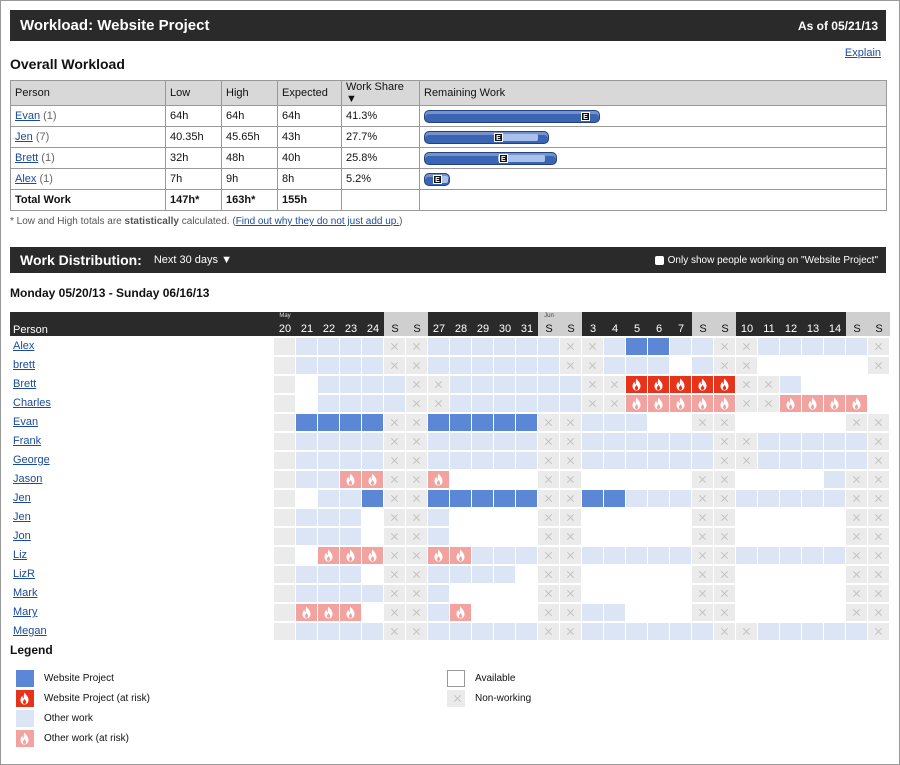 This screenshot has height=765, width=900. What do you see at coordinates (527, 329) in the screenshot?
I see `day-label: 31` at bounding box center [527, 329].